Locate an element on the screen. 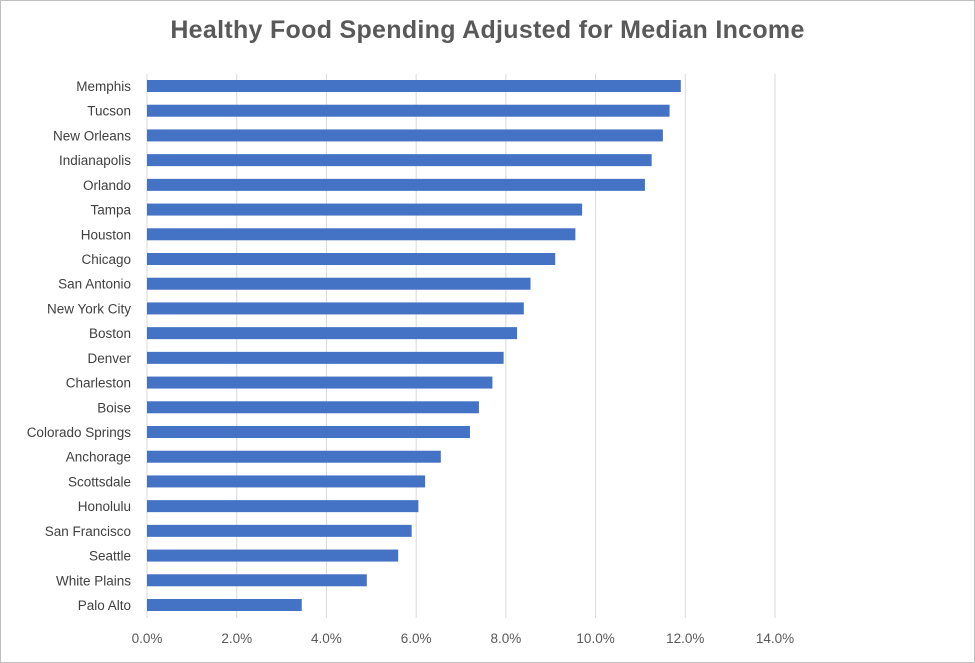 Image resolution: width=975 pixels, height=663 pixels. category-label: Memphis is located at coordinates (103, 86).